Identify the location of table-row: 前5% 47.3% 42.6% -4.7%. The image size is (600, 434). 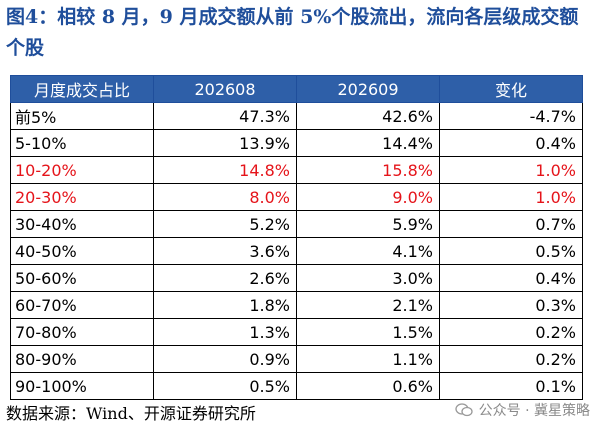
(296, 116).